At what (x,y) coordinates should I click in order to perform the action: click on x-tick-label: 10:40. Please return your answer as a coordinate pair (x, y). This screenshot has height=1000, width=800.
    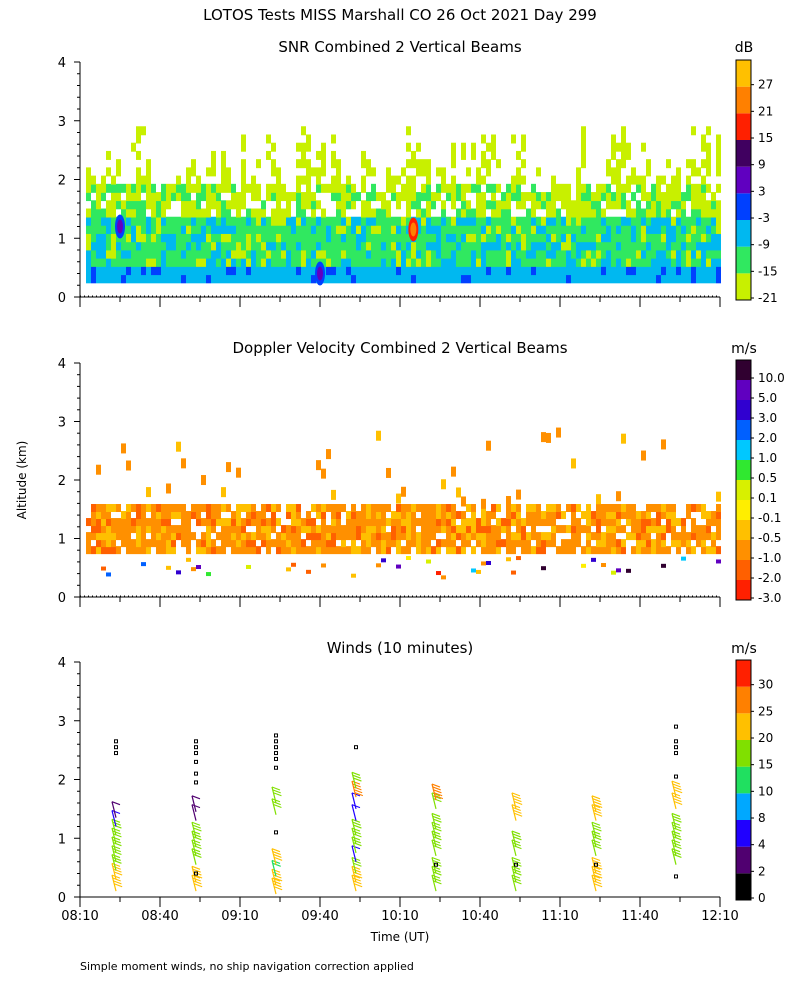
    Looking at the image, I should click on (479, 916).